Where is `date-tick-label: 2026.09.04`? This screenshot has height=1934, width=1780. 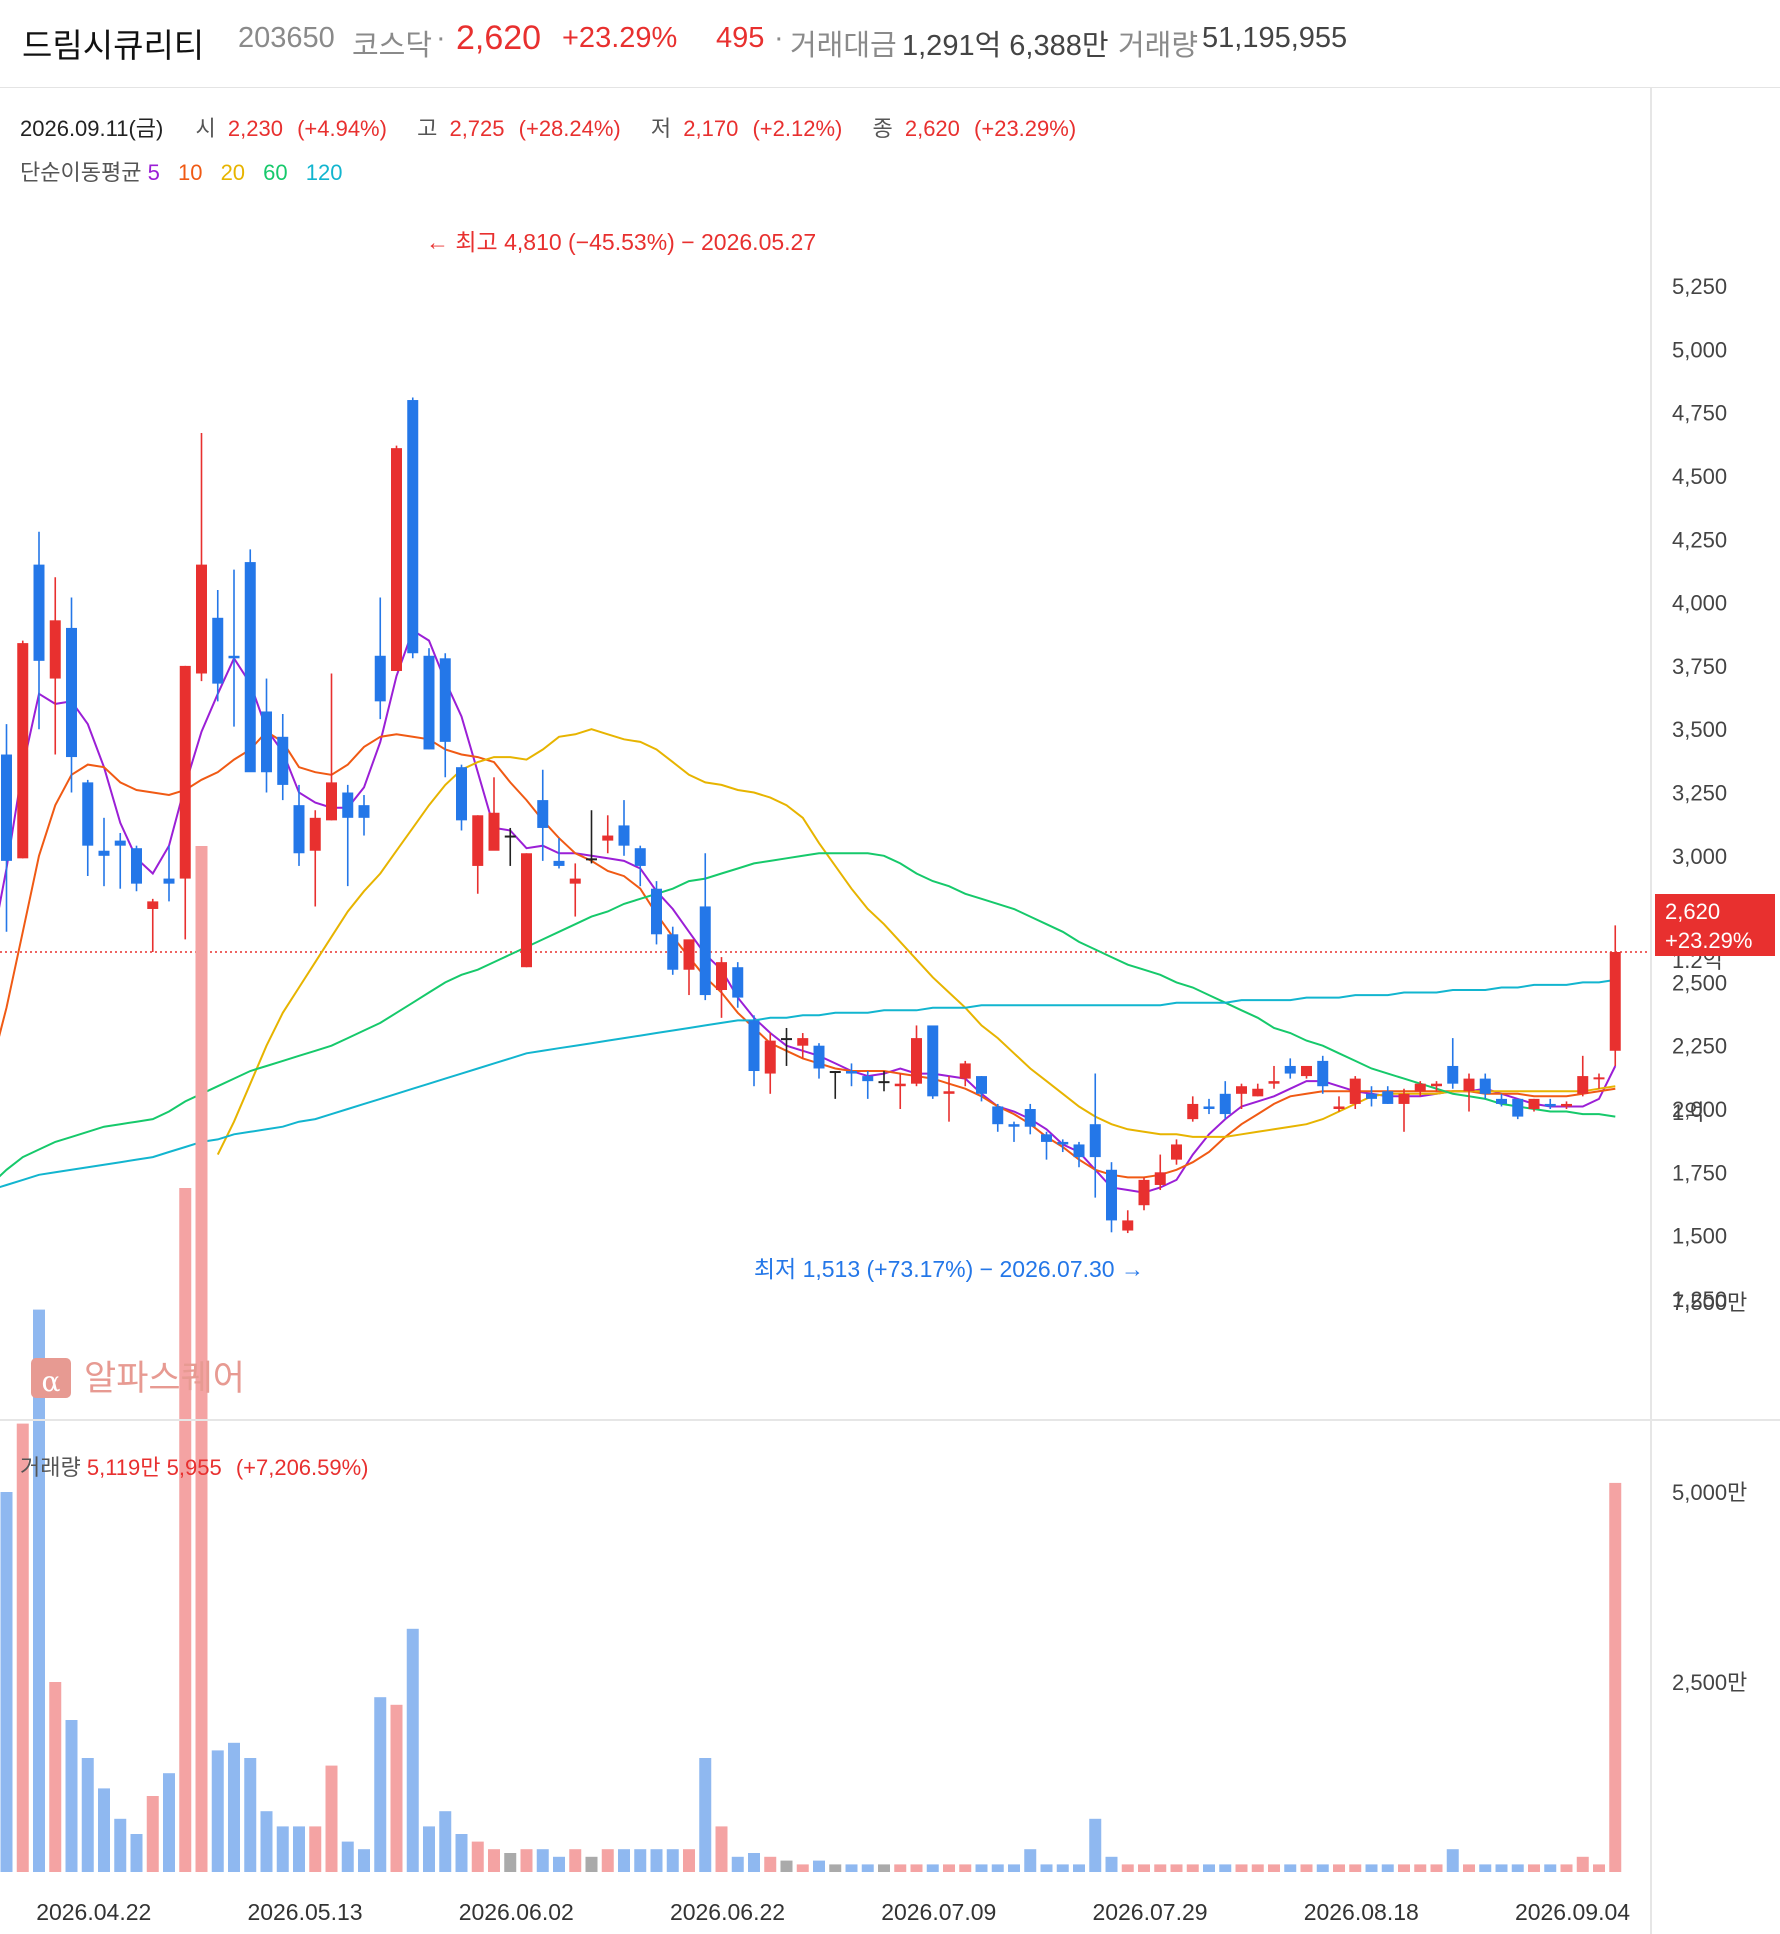
date-tick-label: 2026.09.04 is located at coordinates (1572, 1912).